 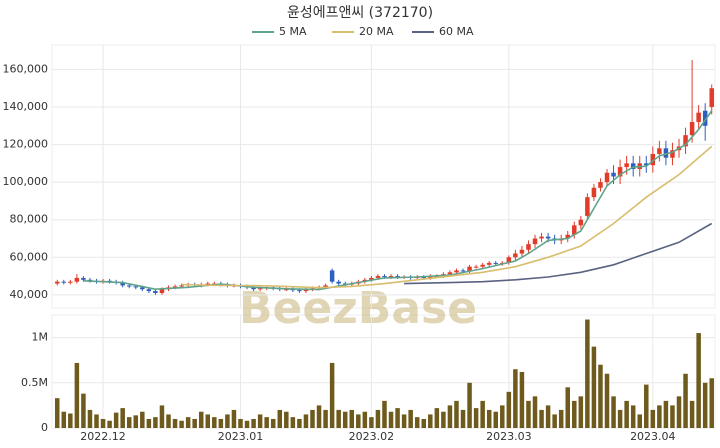 I want to click on y-tick-label: 0.5M, so click(x=34, y=382).